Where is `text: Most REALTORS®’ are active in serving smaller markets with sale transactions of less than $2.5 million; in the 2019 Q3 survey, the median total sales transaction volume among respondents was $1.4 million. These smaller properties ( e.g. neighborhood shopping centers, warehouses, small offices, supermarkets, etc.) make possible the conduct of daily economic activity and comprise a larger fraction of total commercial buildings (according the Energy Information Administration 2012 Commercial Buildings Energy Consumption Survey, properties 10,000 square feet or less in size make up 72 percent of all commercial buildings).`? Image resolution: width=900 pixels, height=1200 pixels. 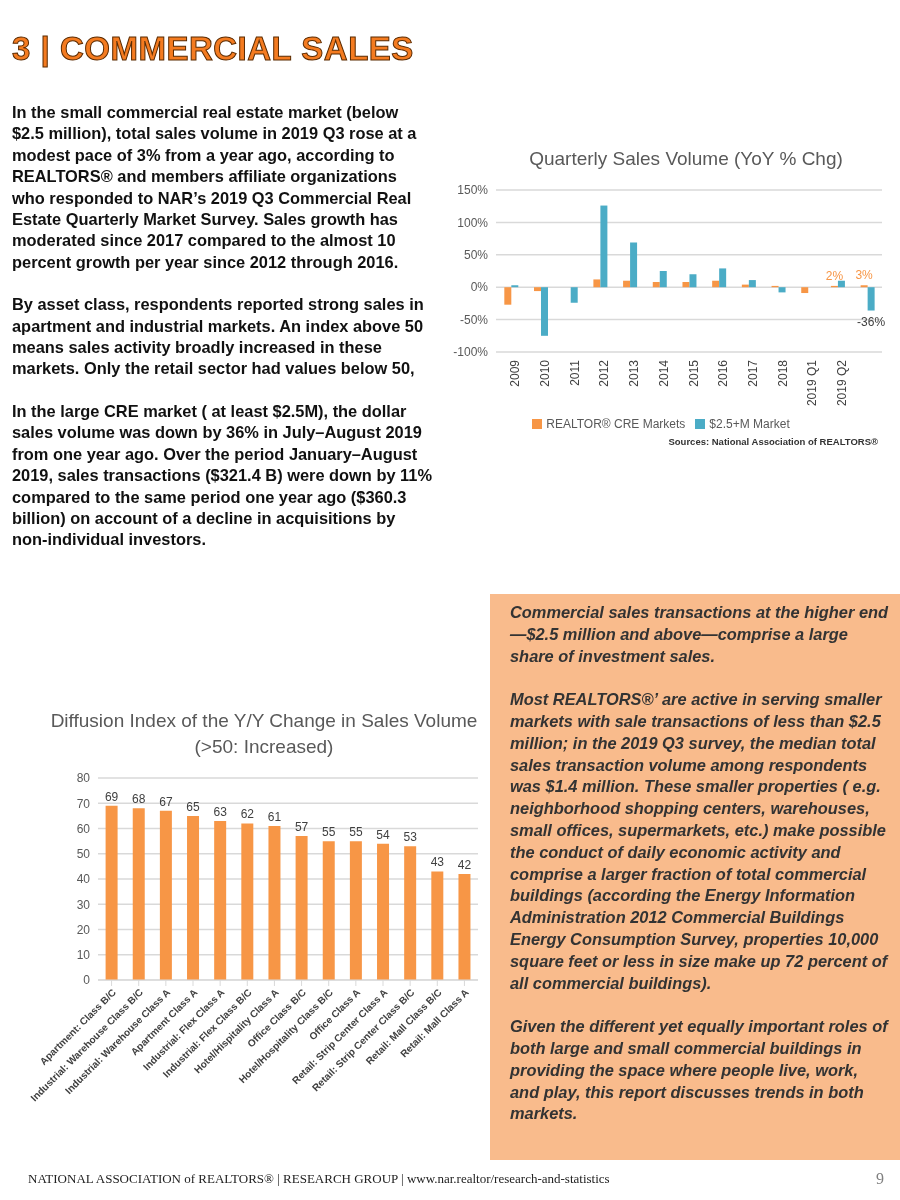
text: Most REALTORS®’ are active in serving smaller markets with sale transactions of less than $2.5 million; in the 2019 Q3 survey, the median total sales transaction volume among respondents was $1.4 million. These smaller properties ( e.g. neighborhood shopping centers, warehouses, small offices, supermarkets, etc.) make possible the conduct of daily economic activity and comprise a larger fraction of total commercial buildings (according the Energy Information Administration 2012 Commercial Buildings Energy Consumption Survey, properties 10,000 square feet or less in size make up 72 percent of all commercial buildings). is located at coordinates (699, 841).